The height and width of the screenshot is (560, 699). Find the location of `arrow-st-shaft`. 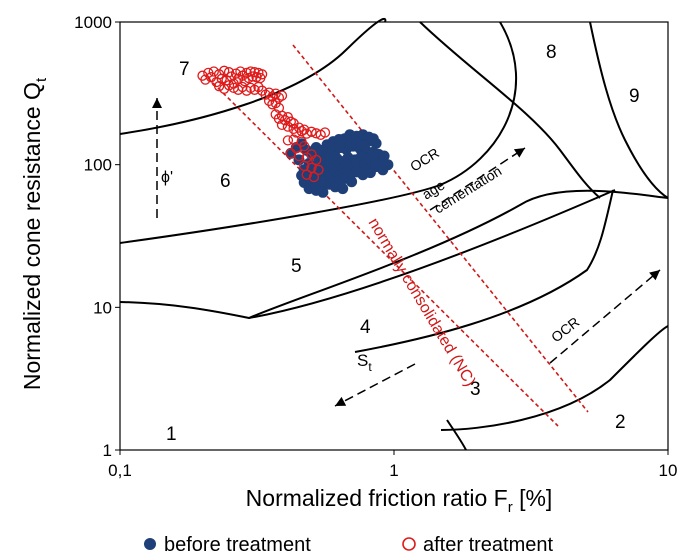

arrow-st-shaft is located at coordinates (375, 385).